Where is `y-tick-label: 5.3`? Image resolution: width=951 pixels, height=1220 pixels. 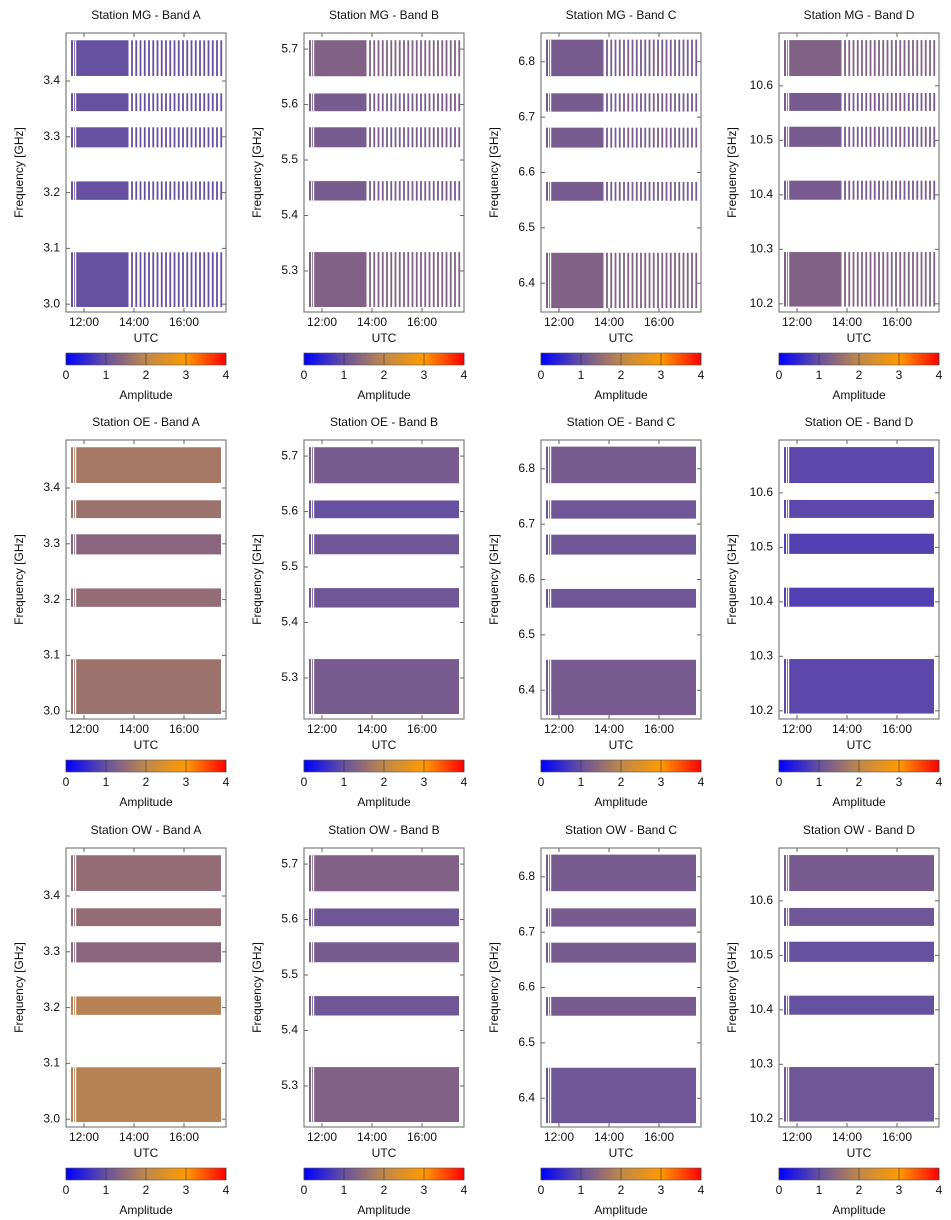 y-tick-label: 5.3 is located at coordinates (289, 677).